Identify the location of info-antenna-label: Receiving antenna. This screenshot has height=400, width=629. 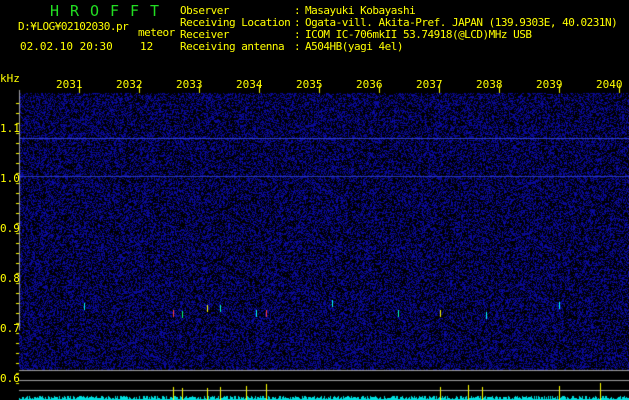
(232, 46).